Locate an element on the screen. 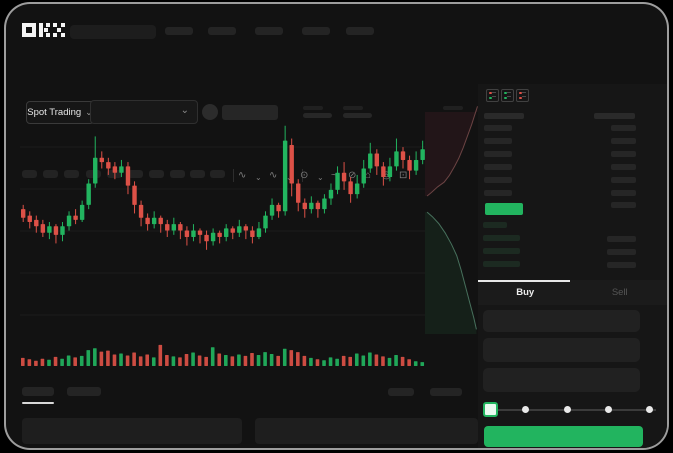  amount-slider-handle is located at coordinates (490, 409).